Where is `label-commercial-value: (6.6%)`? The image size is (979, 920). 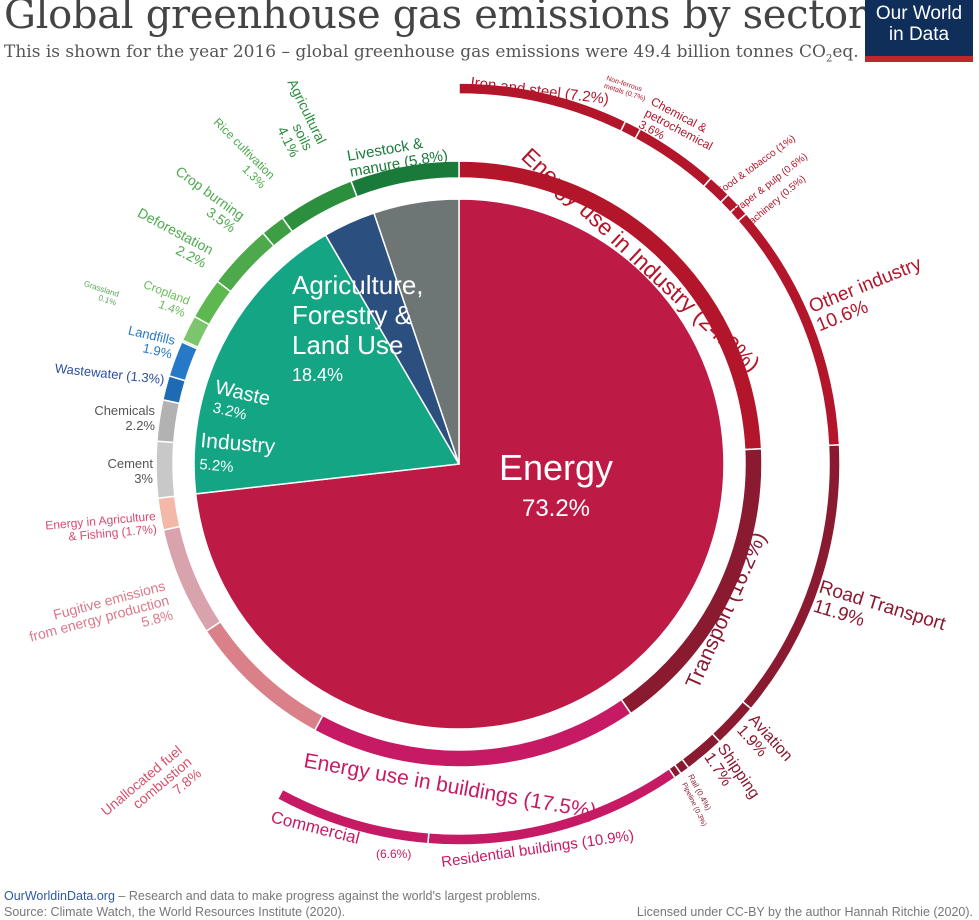 label-commercial-value: (6.6%) is located at coordinates (393, 854).